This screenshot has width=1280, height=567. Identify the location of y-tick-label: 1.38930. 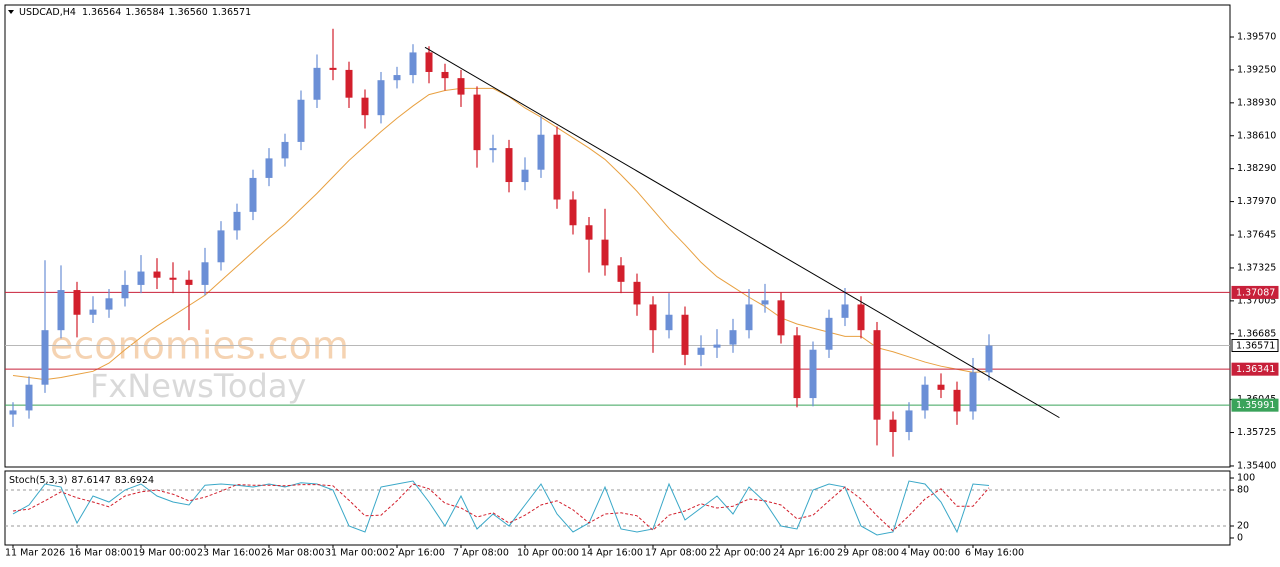
(1256, 102).